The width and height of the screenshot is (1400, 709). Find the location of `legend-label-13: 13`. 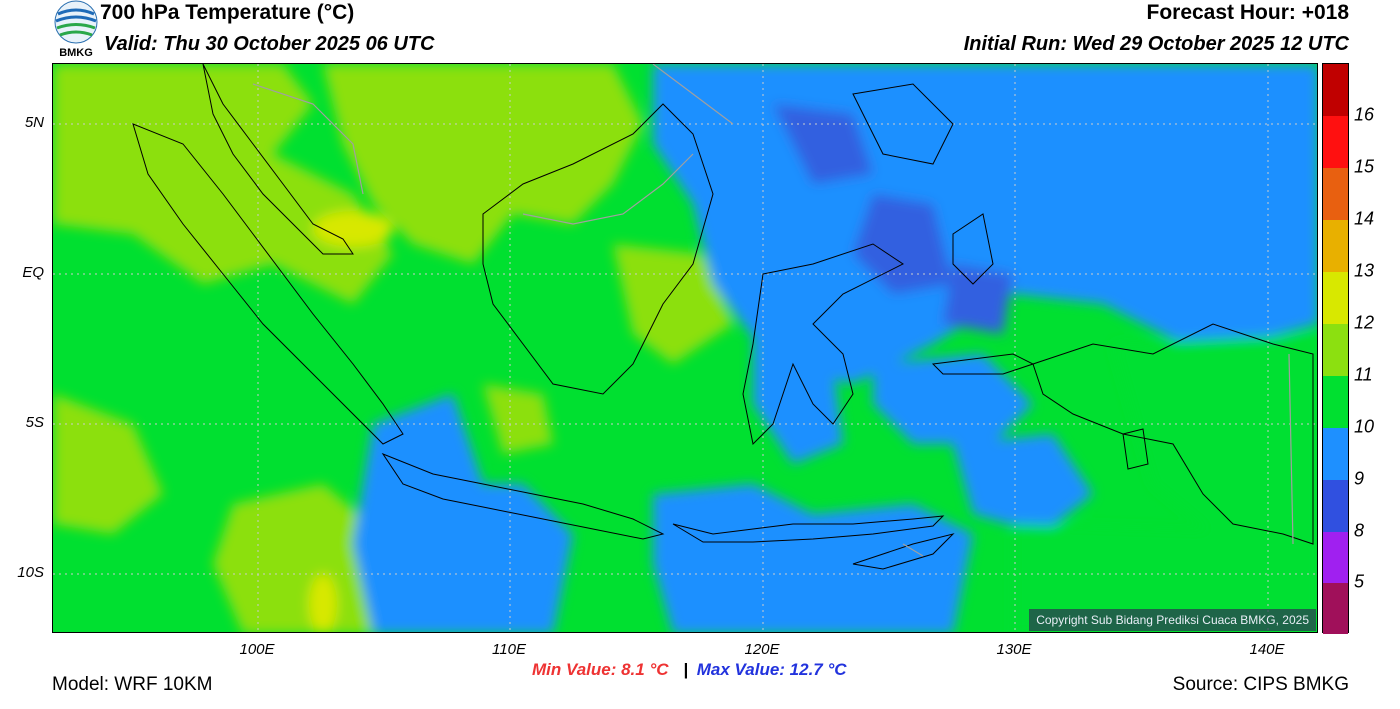

legend-label-13: 13 is located at coordinates (1364, 270).